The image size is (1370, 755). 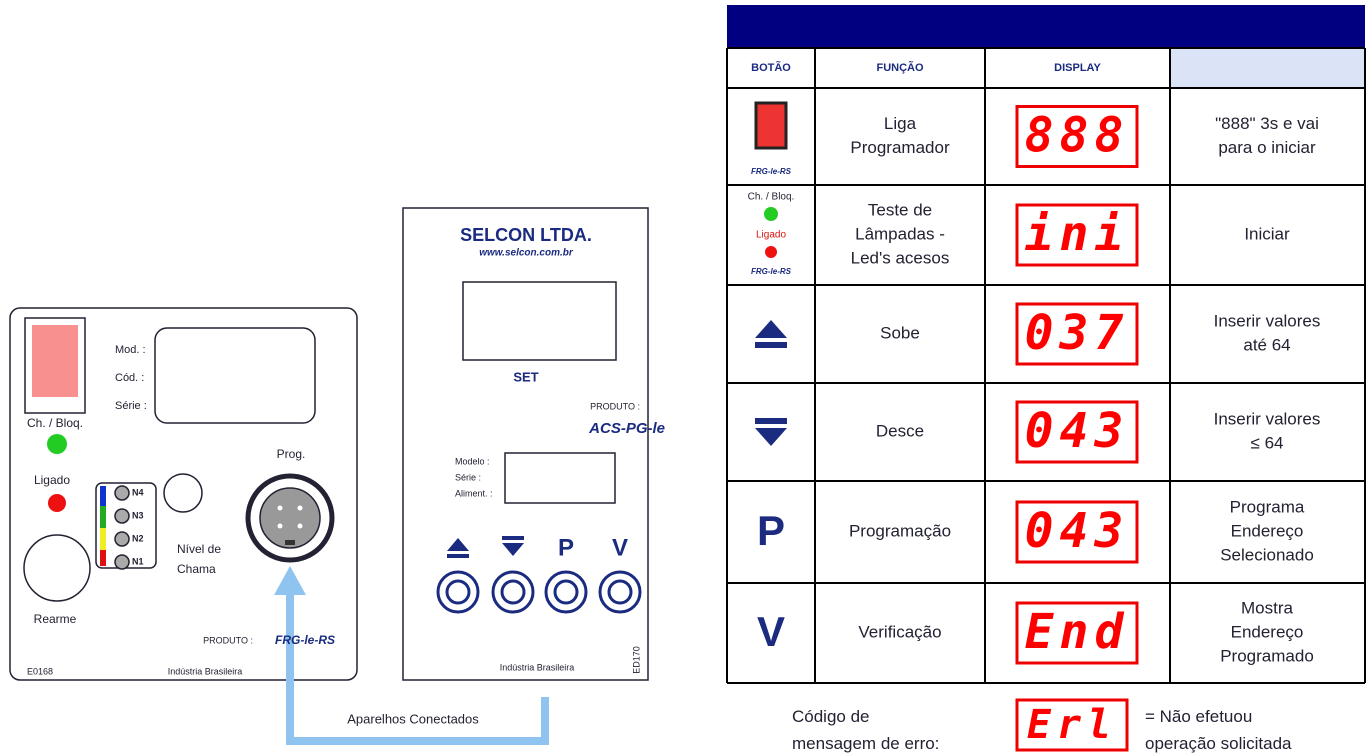 What do you see at coordinates (900, 430) in the screenshot?
I see `label: Desce` at bounding box center [900, 430].